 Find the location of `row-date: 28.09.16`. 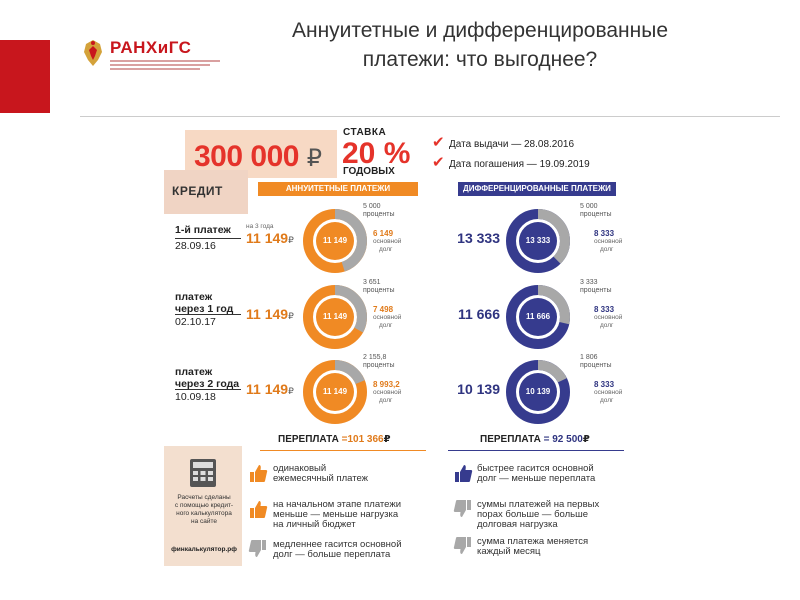

row-date: 28.09.16 is located at coordinates (195, 246).